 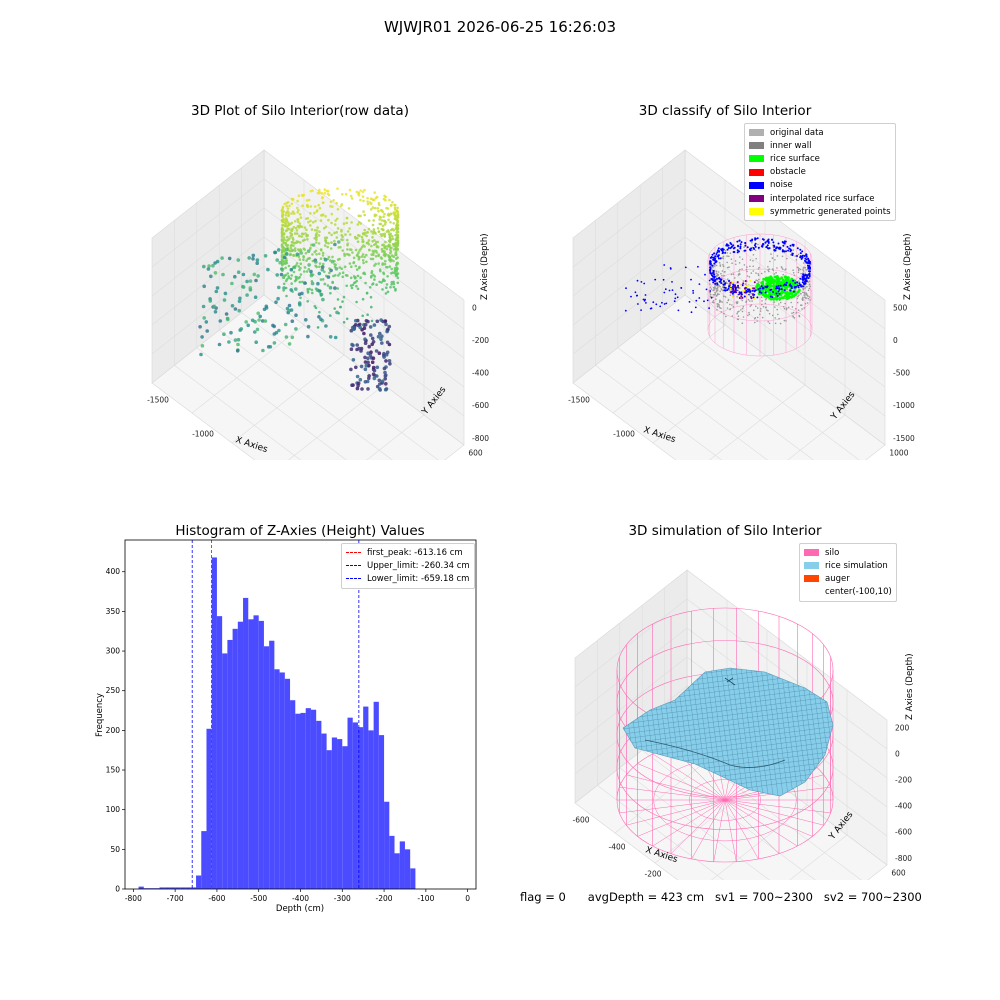 What do you see at coordinates (903, 779) in the screenshot?
I see `tick-label: -200` at bounding box center [903, 779].